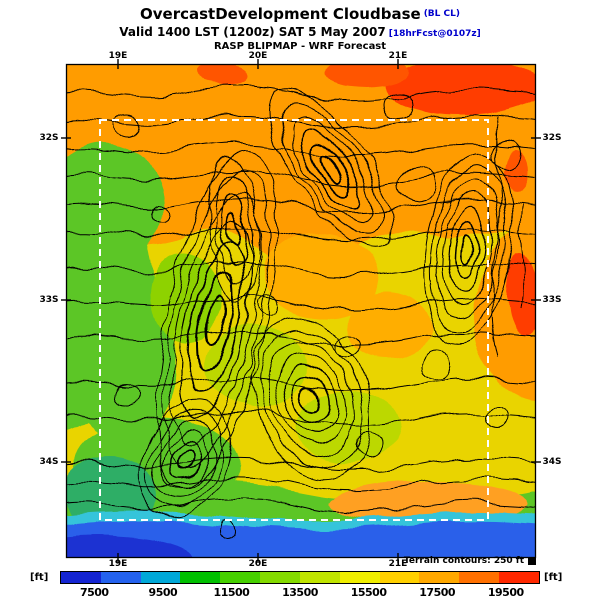 The image size is (600, 600). I want to click on title-parameter-tag: (BL CL), so click(441, 14).